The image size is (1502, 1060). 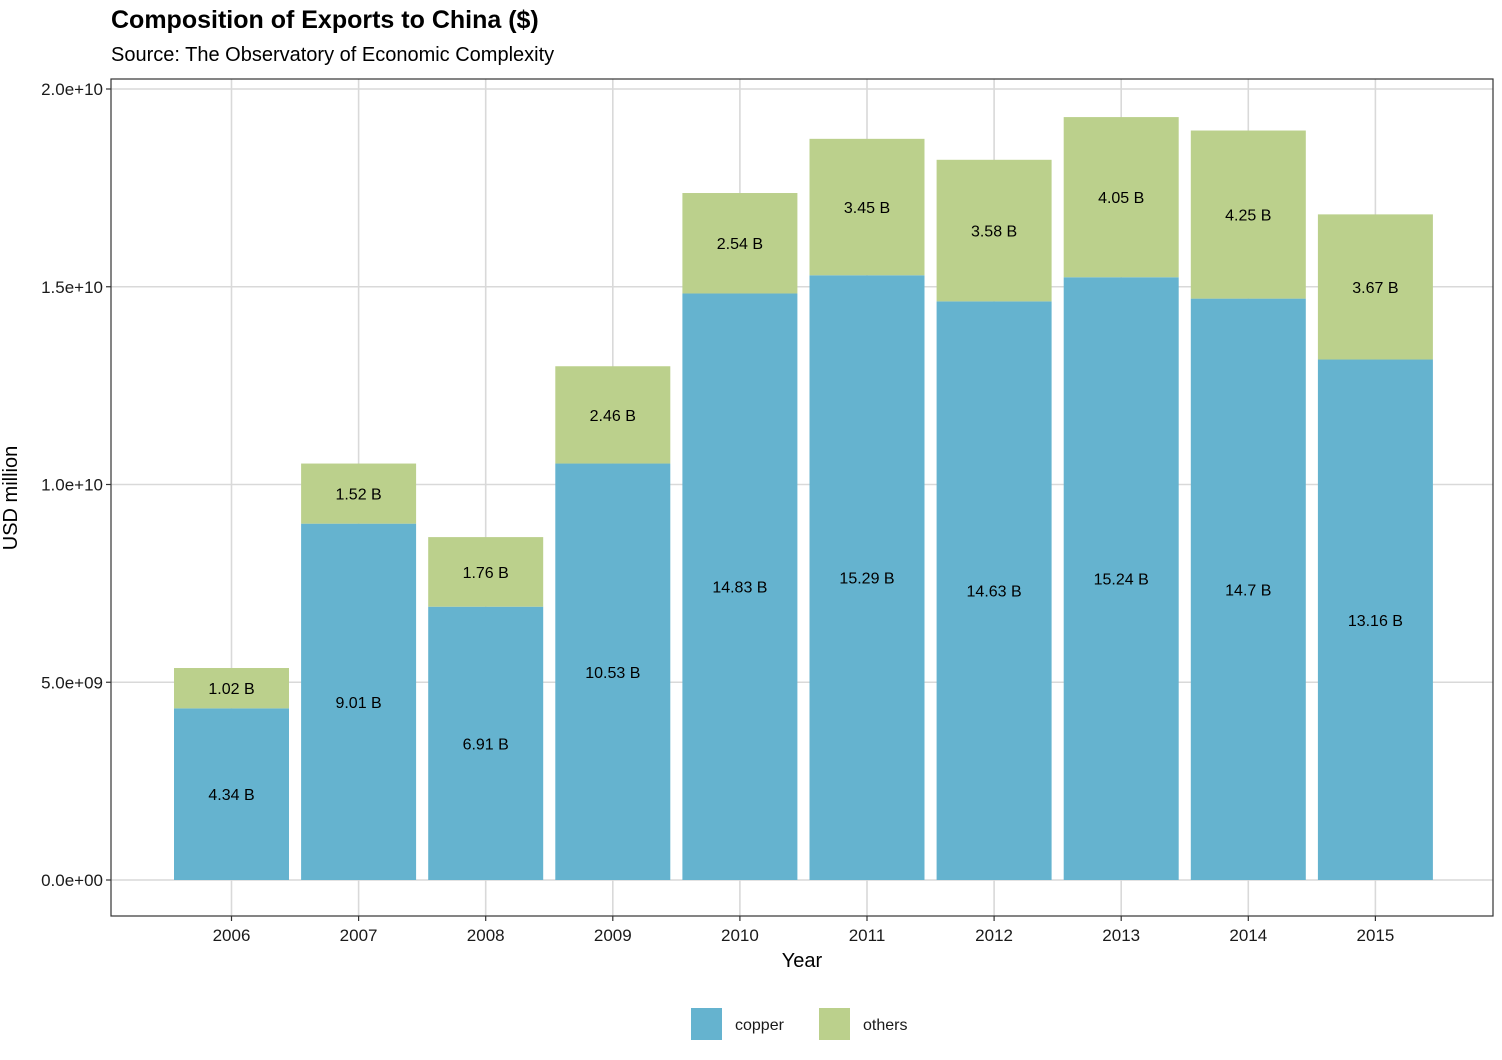 I want to click on bar-label-others-2014: 4.25 B, so click(x=1248, y=216).